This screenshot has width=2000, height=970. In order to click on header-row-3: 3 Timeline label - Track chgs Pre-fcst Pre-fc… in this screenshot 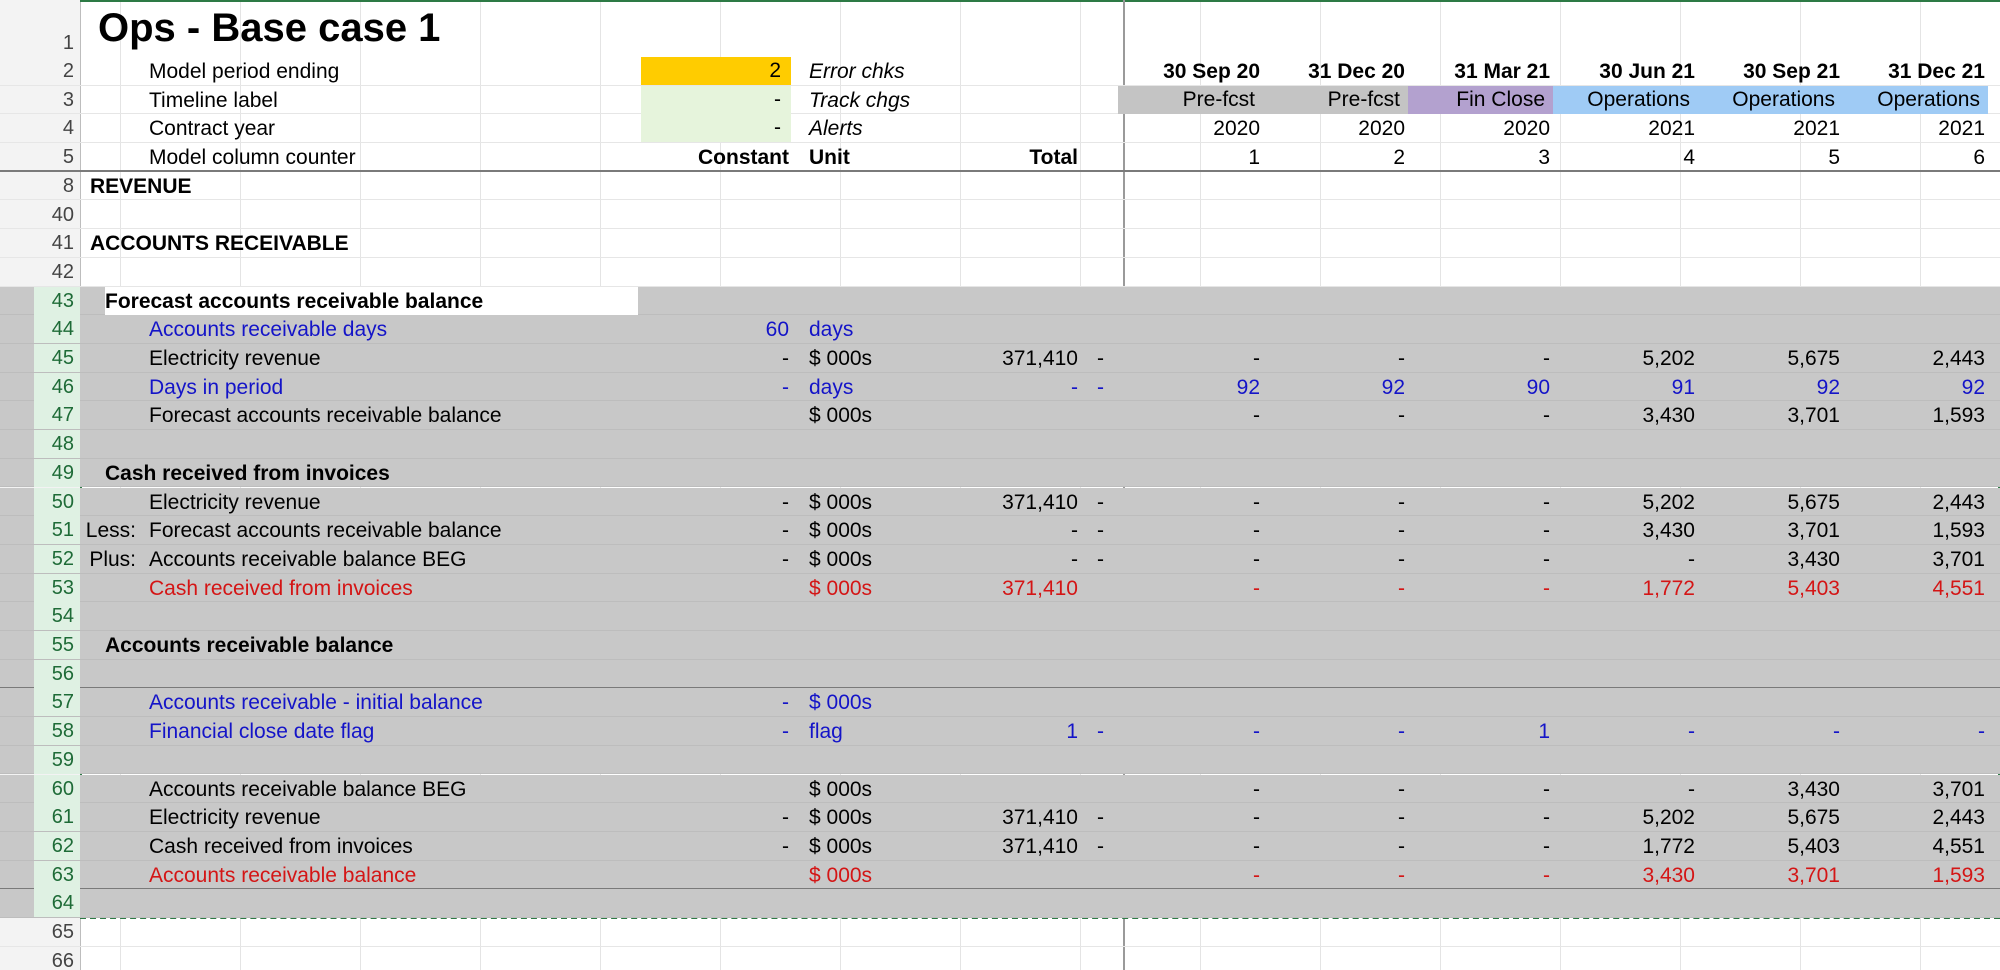, I will do `click(1000, 100)`.